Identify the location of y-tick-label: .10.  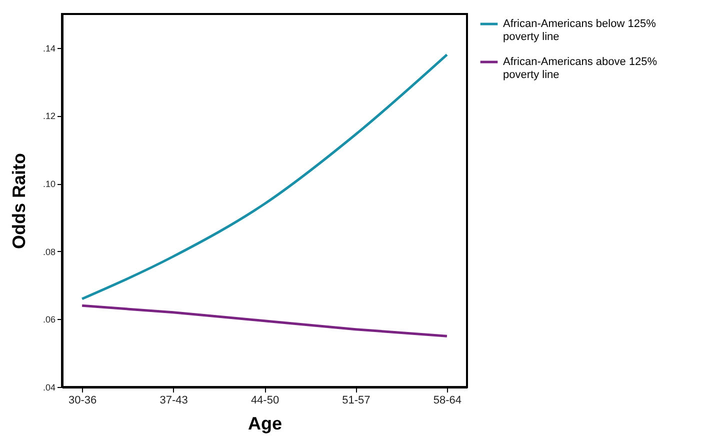
(49, 184).